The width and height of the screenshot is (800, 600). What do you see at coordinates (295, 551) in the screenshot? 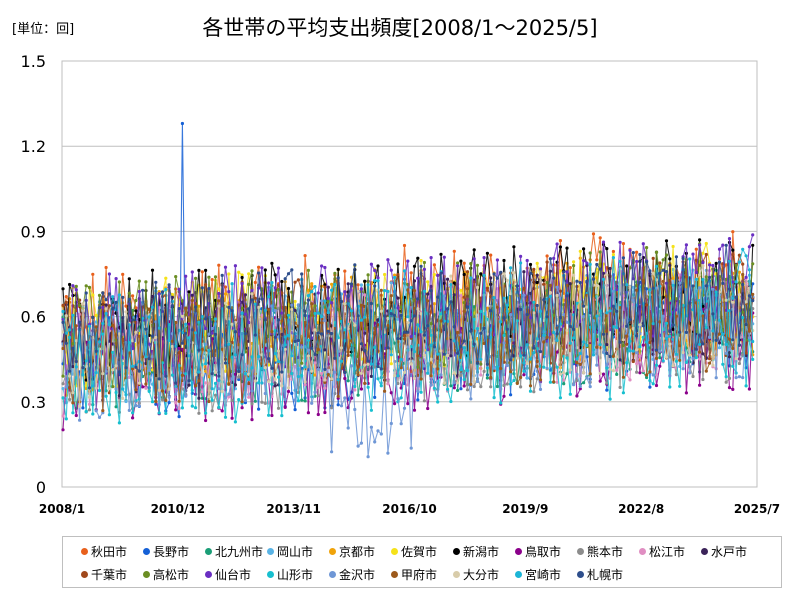
I see `legend-label: 岡山市` at bounding box center [295, 551].